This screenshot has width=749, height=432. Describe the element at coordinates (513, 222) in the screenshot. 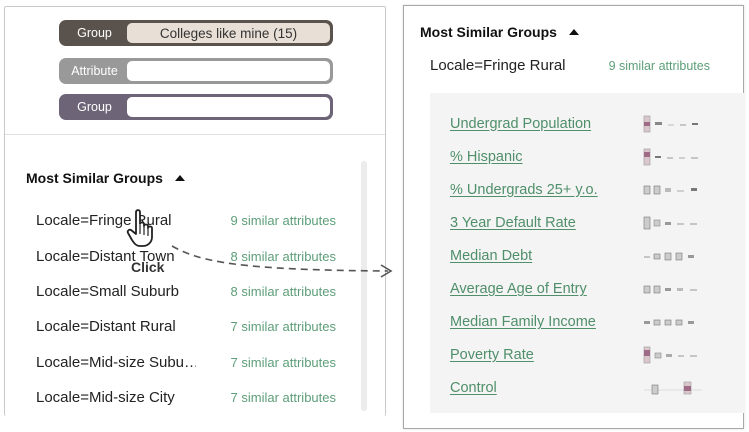

I see `attribute-link: 3 Year Default Rate` at that location.